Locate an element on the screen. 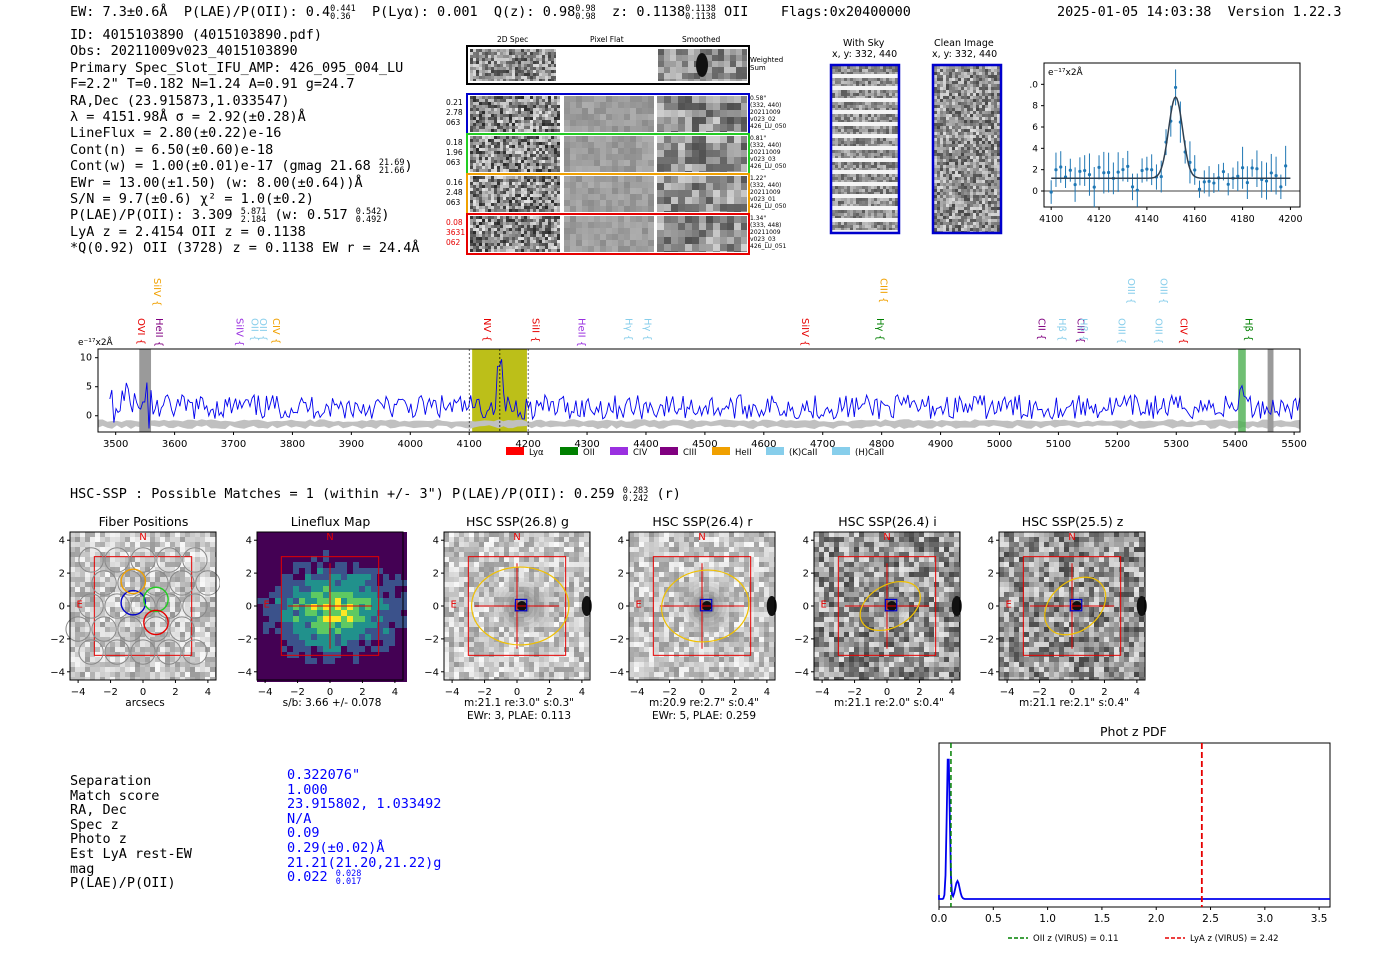 This screenshot has width=1400, height=953. full-xtick-label: 3600 is located at coordinates (174, 444).